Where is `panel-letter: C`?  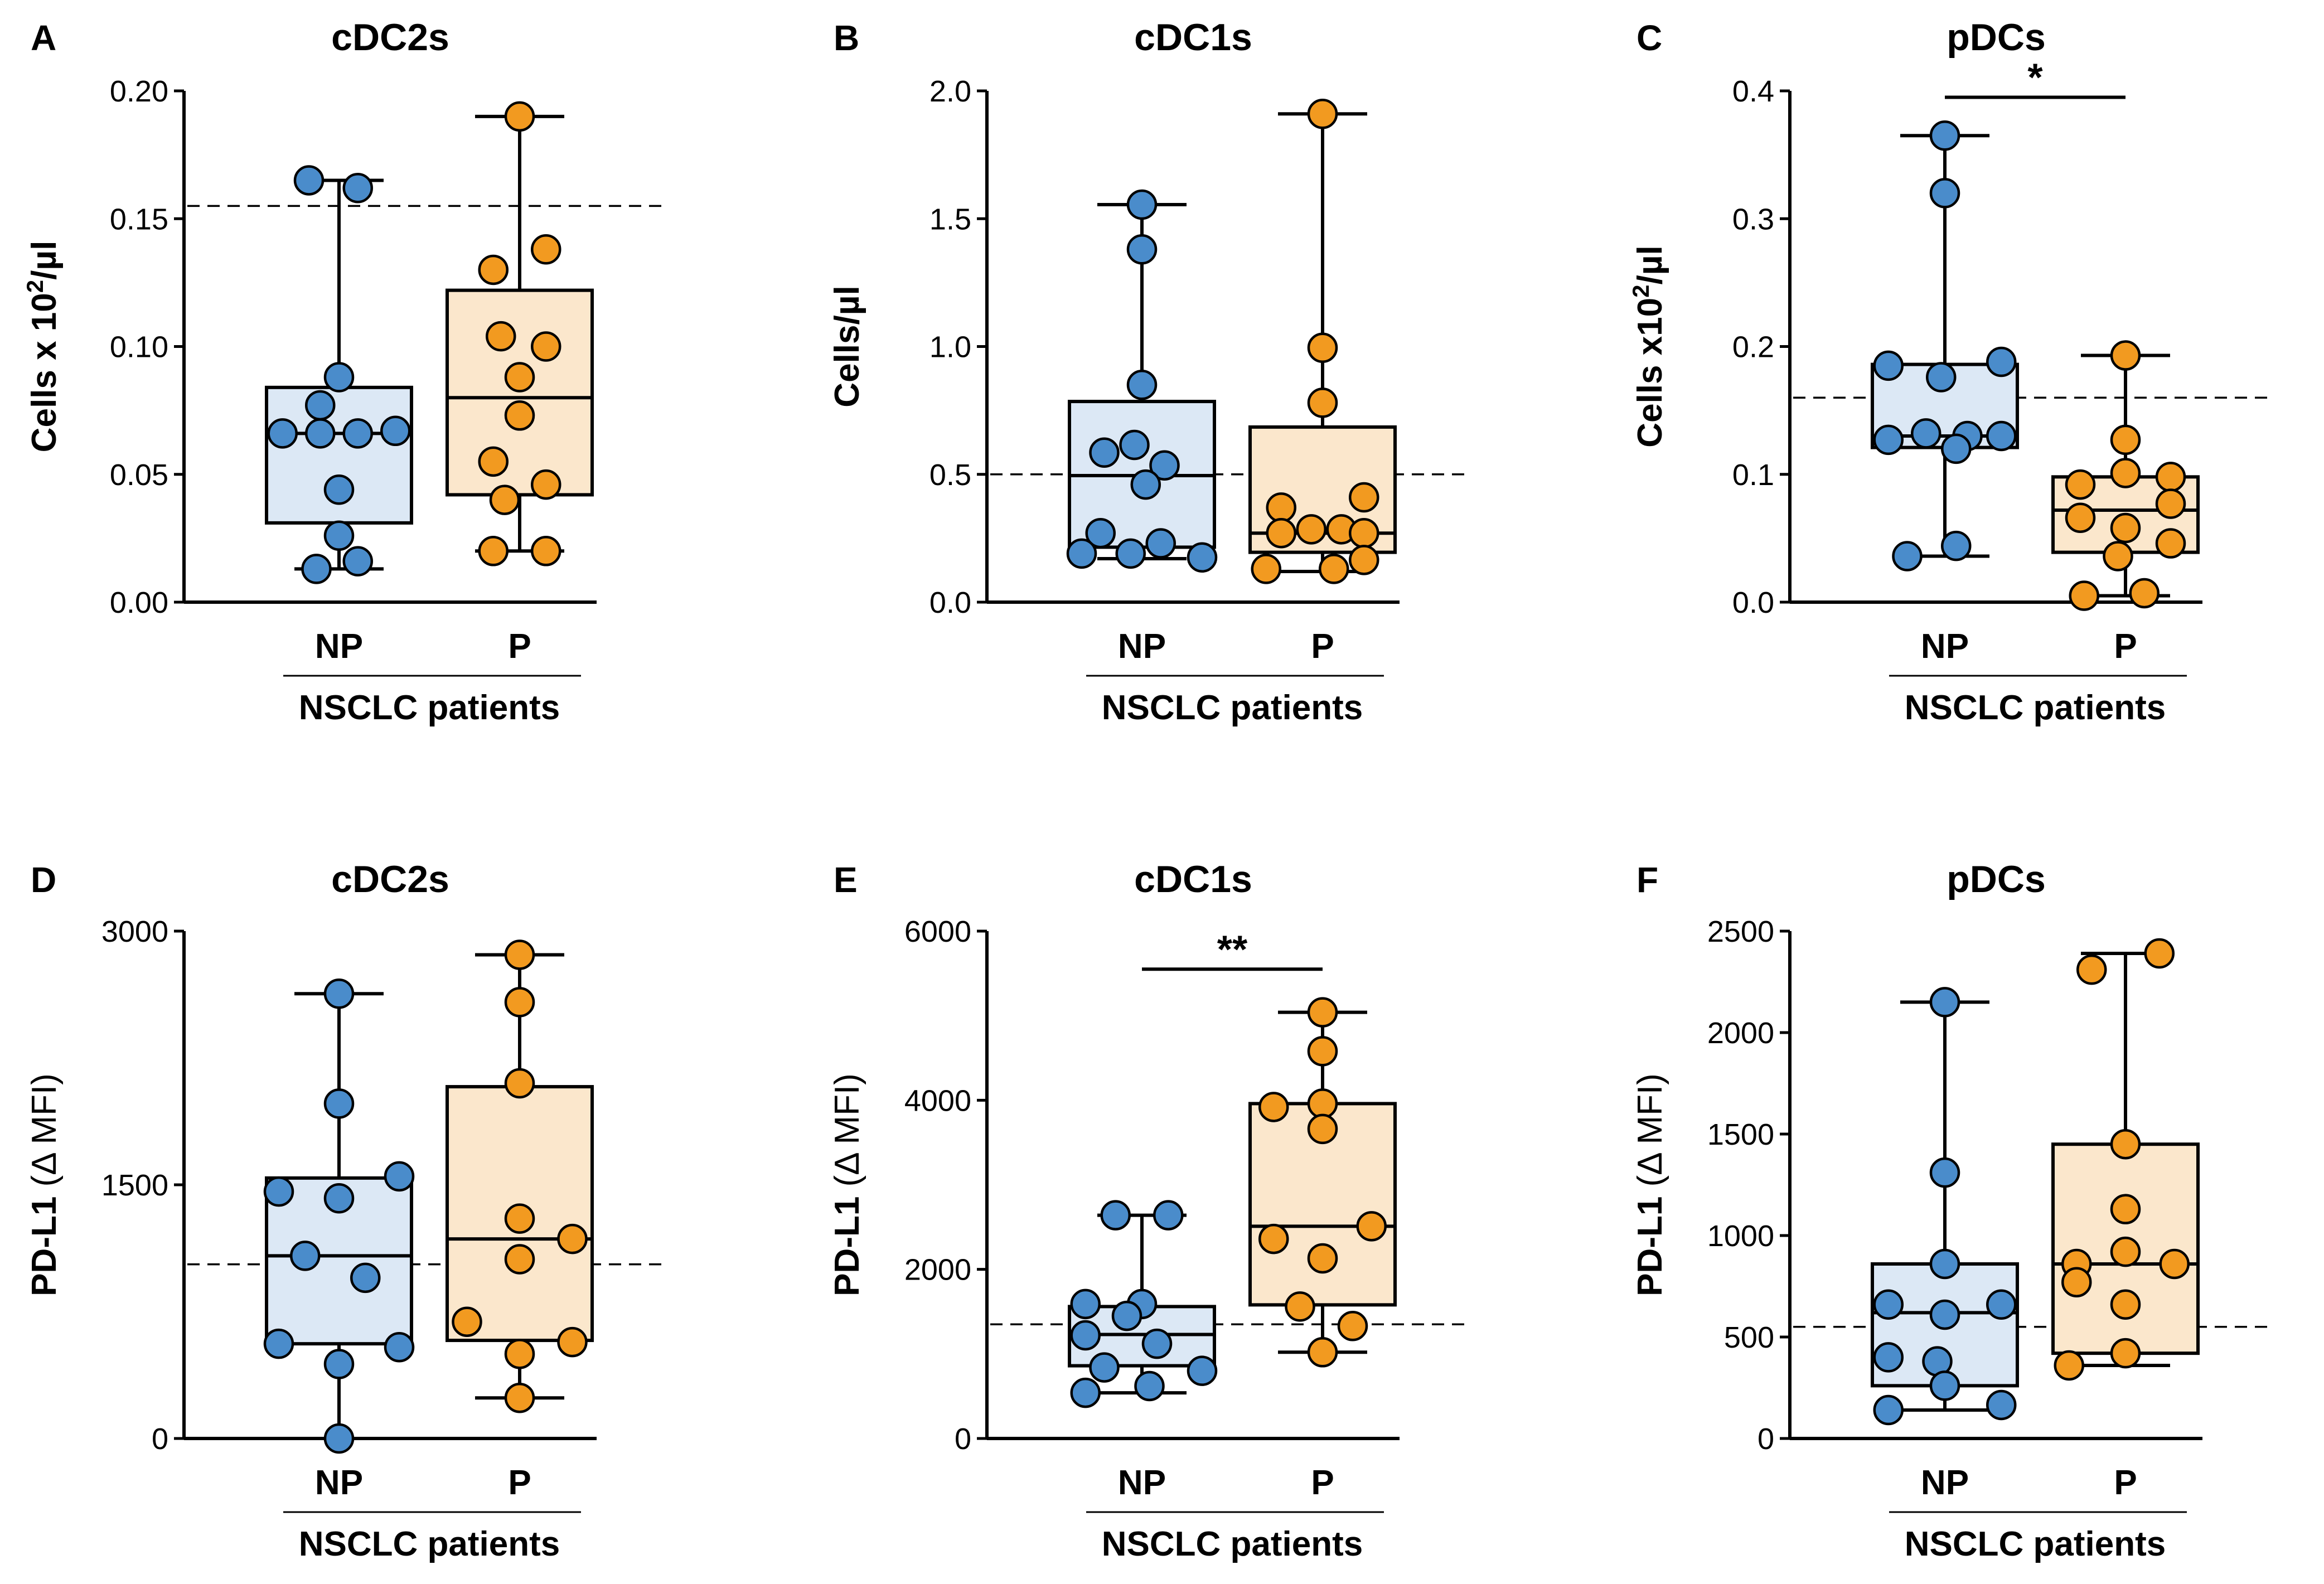
panel-letter: C is located at coordinates (1650, 38).